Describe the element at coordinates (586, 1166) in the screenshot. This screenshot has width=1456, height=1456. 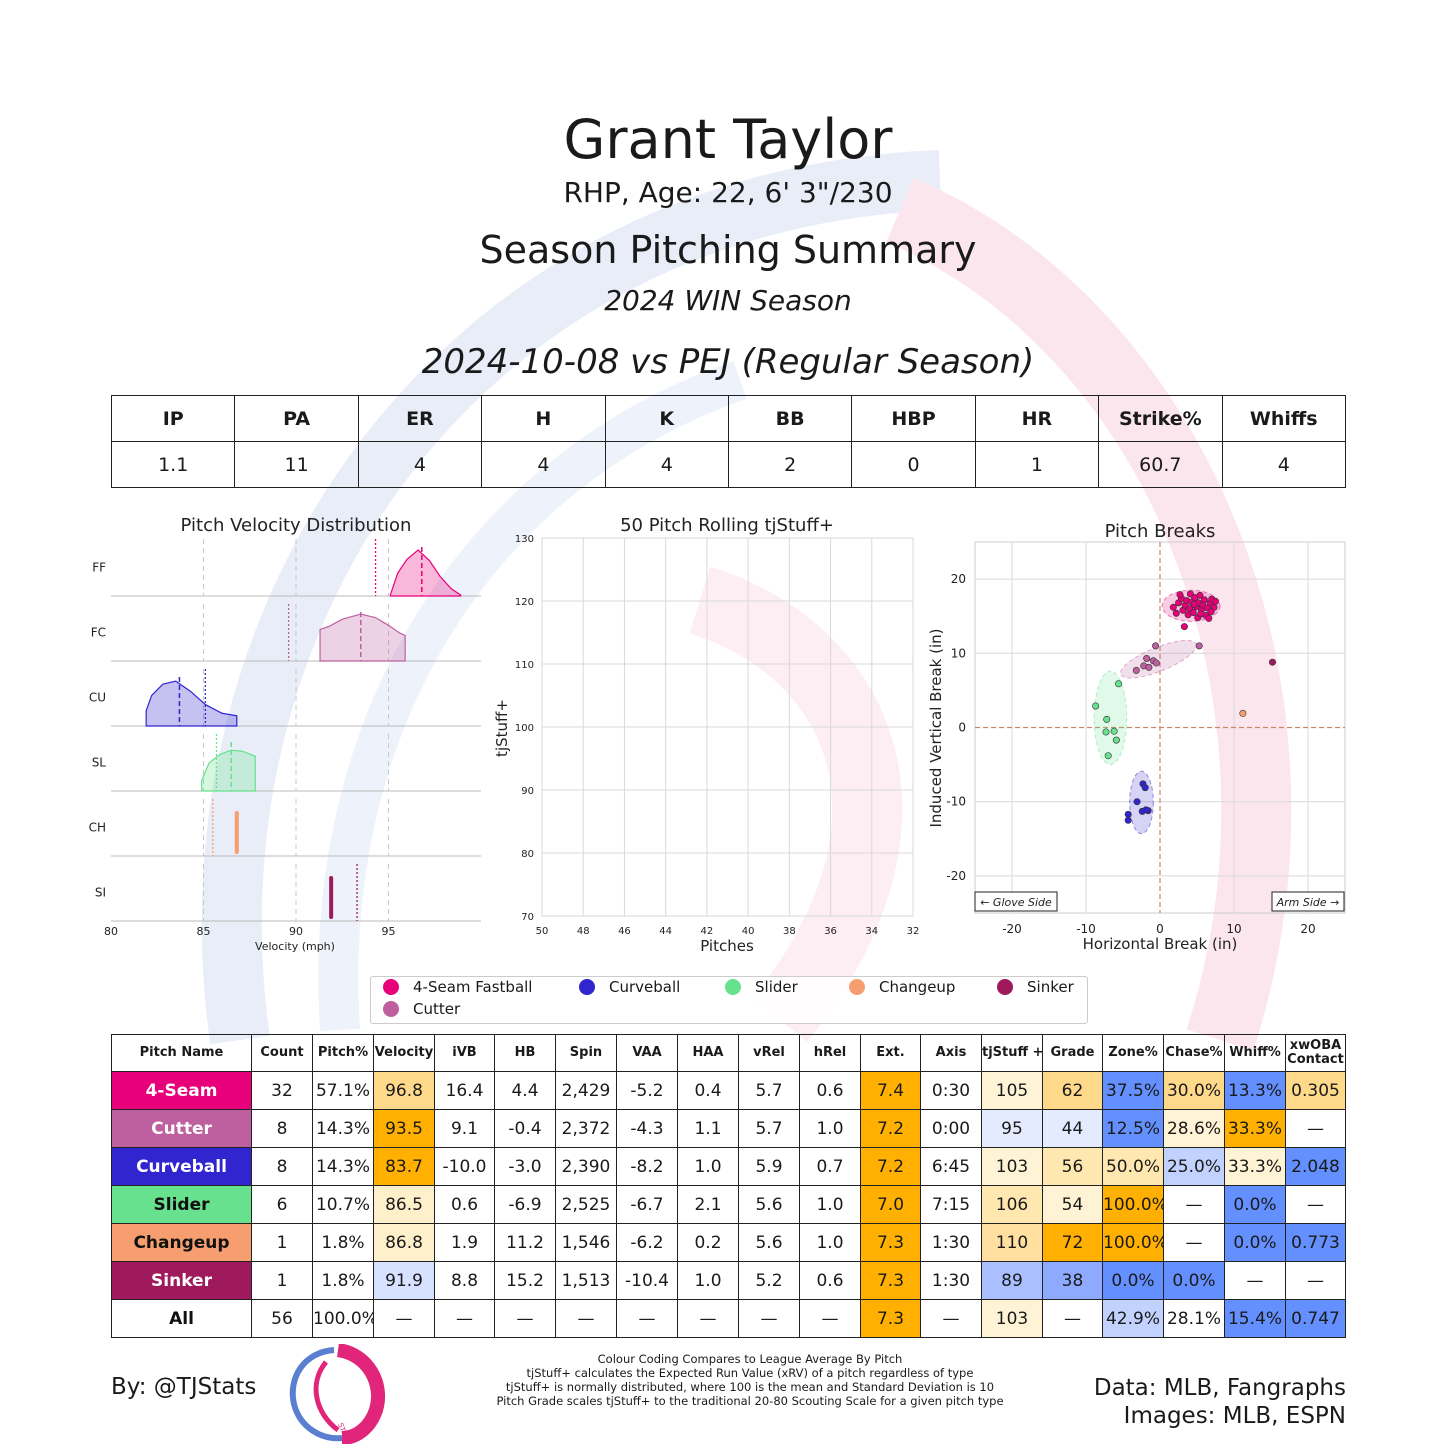
I see `pitch-table-cell: 2,390` at that location.